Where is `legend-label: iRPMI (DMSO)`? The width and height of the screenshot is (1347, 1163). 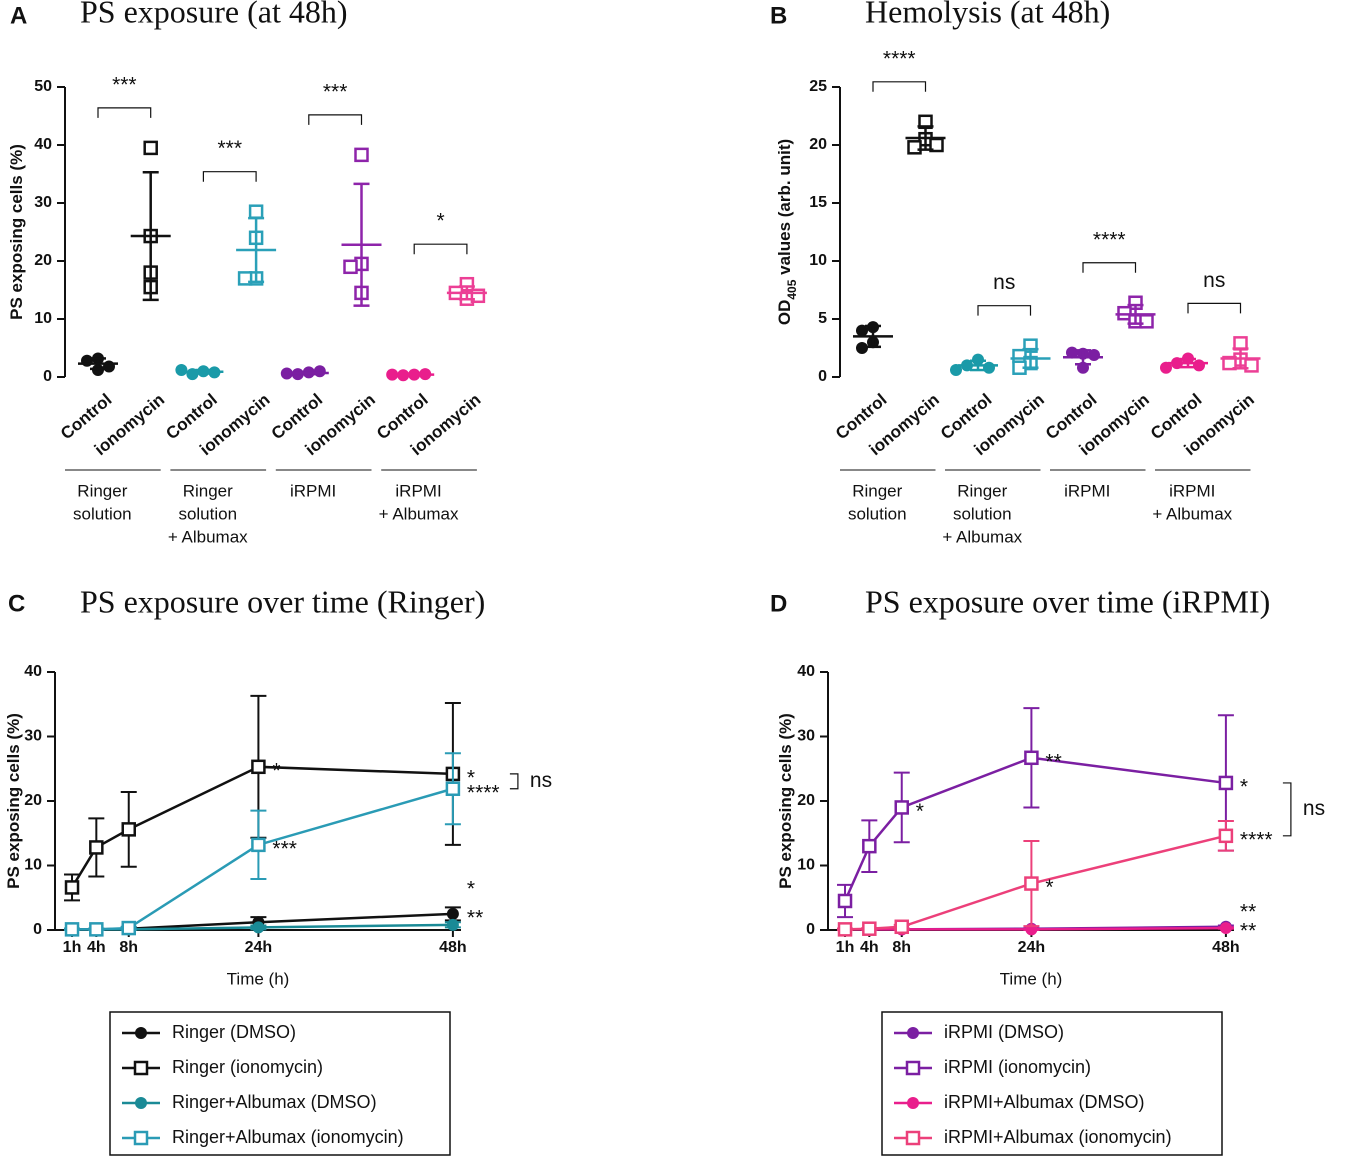 legend-label: iRPMI (DMSO) is located at coordinates (1004, 1032).